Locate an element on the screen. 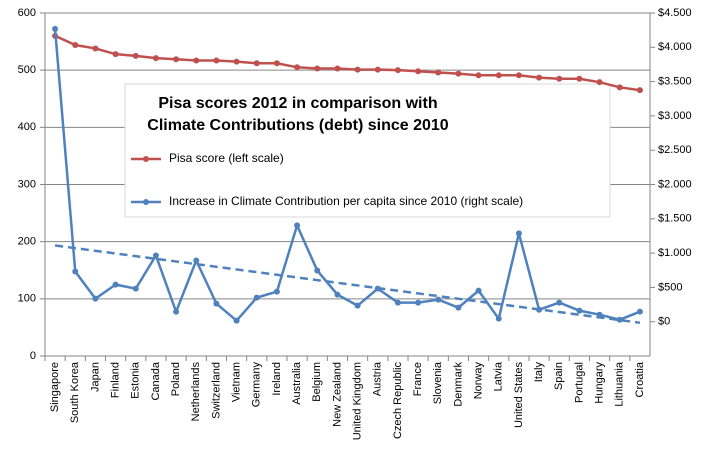  y2-tick-label: $2.000 is located at coordinates (675, 184).